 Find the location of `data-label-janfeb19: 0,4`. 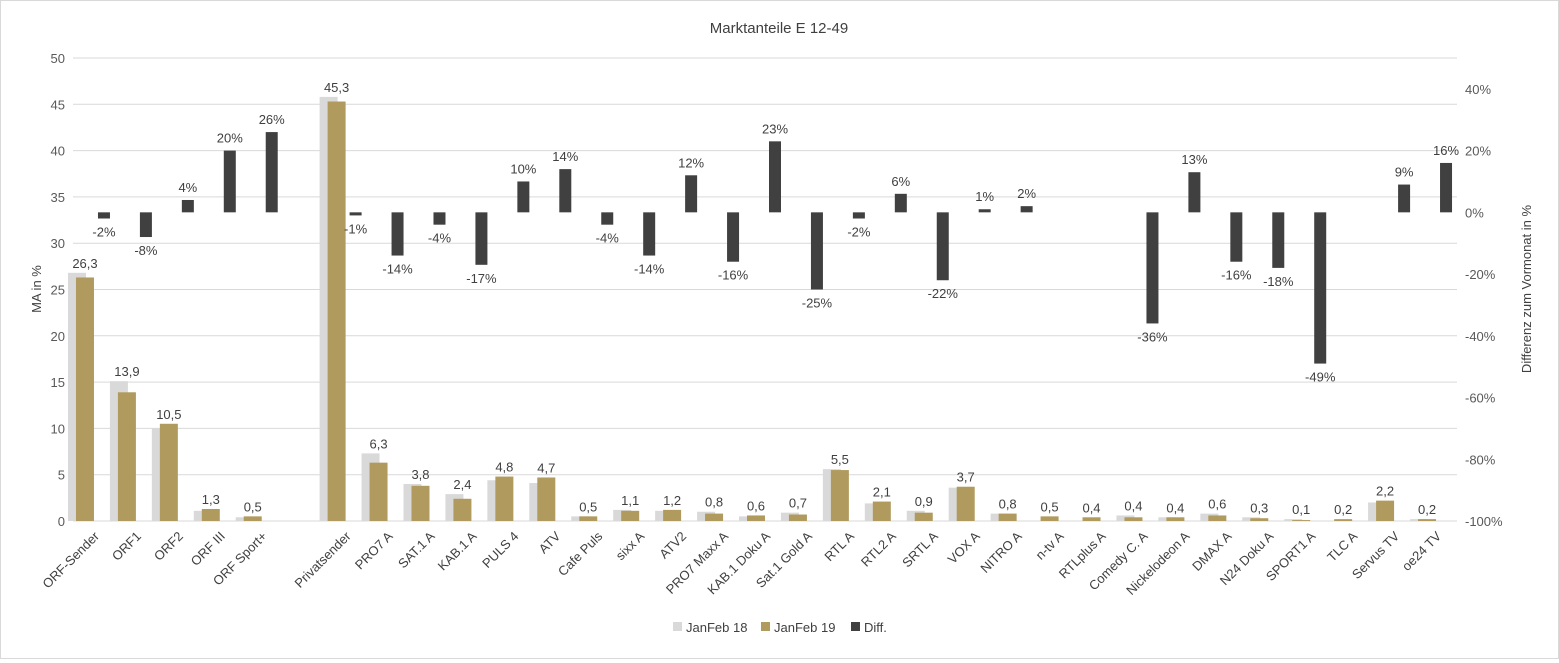

data-label-janfeb19: 0,4 is located at coordinates (1133, 505).